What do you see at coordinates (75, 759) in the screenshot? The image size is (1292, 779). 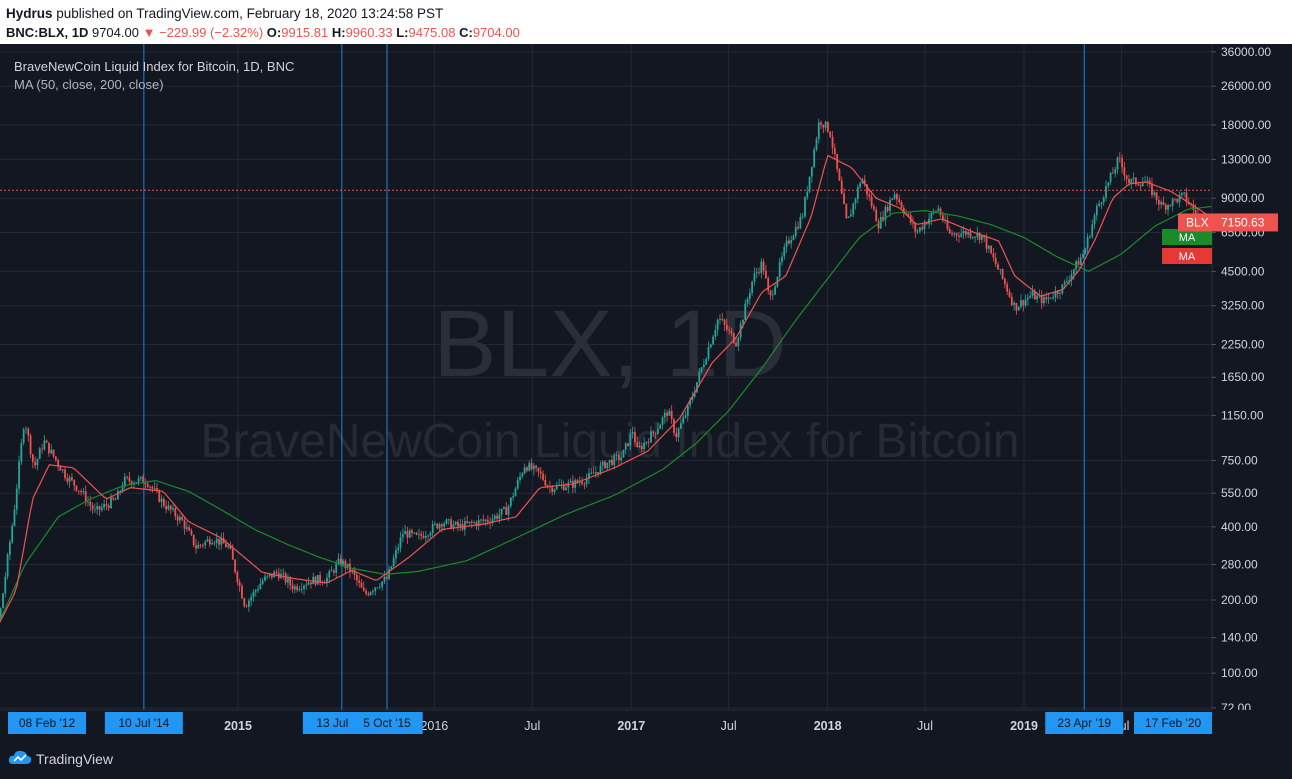 I see `footer-brand: TradingView` at bounding box center [75, 759].